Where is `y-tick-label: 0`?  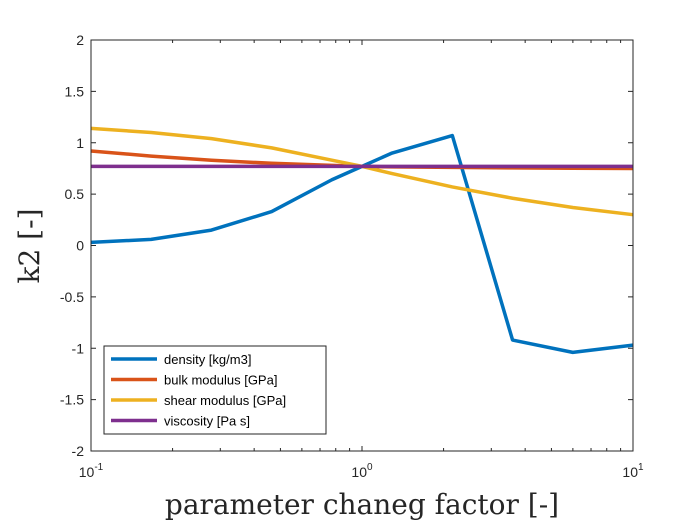
y-tick-label: 0 is located at coordinates (80, 246).